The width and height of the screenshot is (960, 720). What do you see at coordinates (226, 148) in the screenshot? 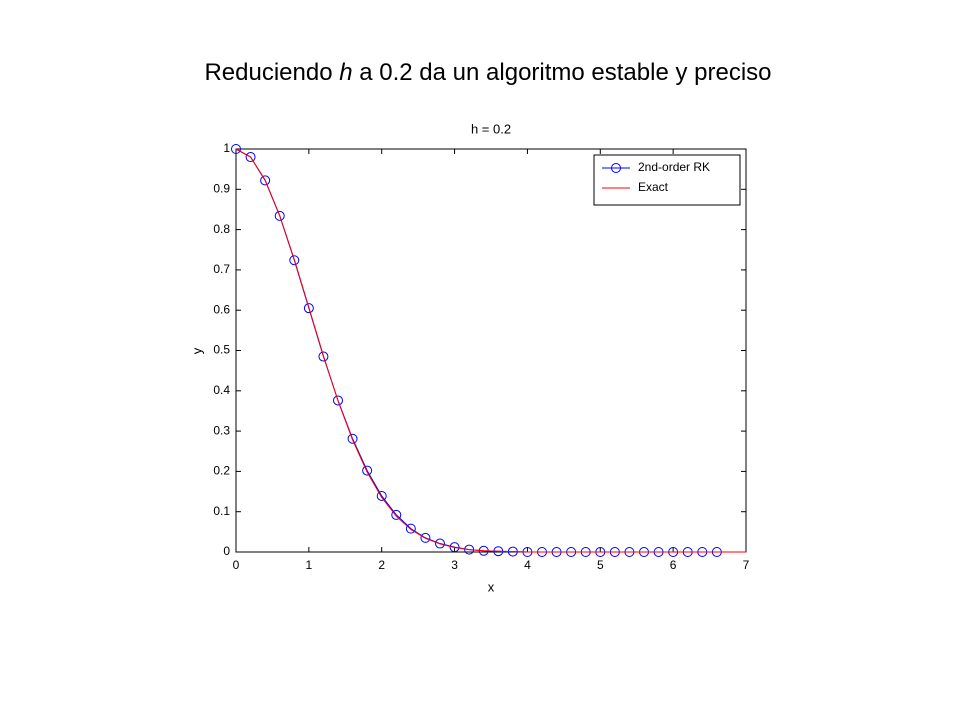
I see `y-tick-label: 1` at bounding box center [226, 148].